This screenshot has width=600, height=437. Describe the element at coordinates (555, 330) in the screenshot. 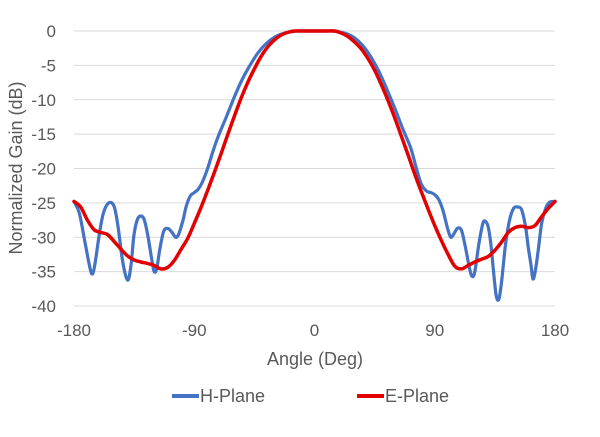

I see `x-tick-label: 180` at that location.